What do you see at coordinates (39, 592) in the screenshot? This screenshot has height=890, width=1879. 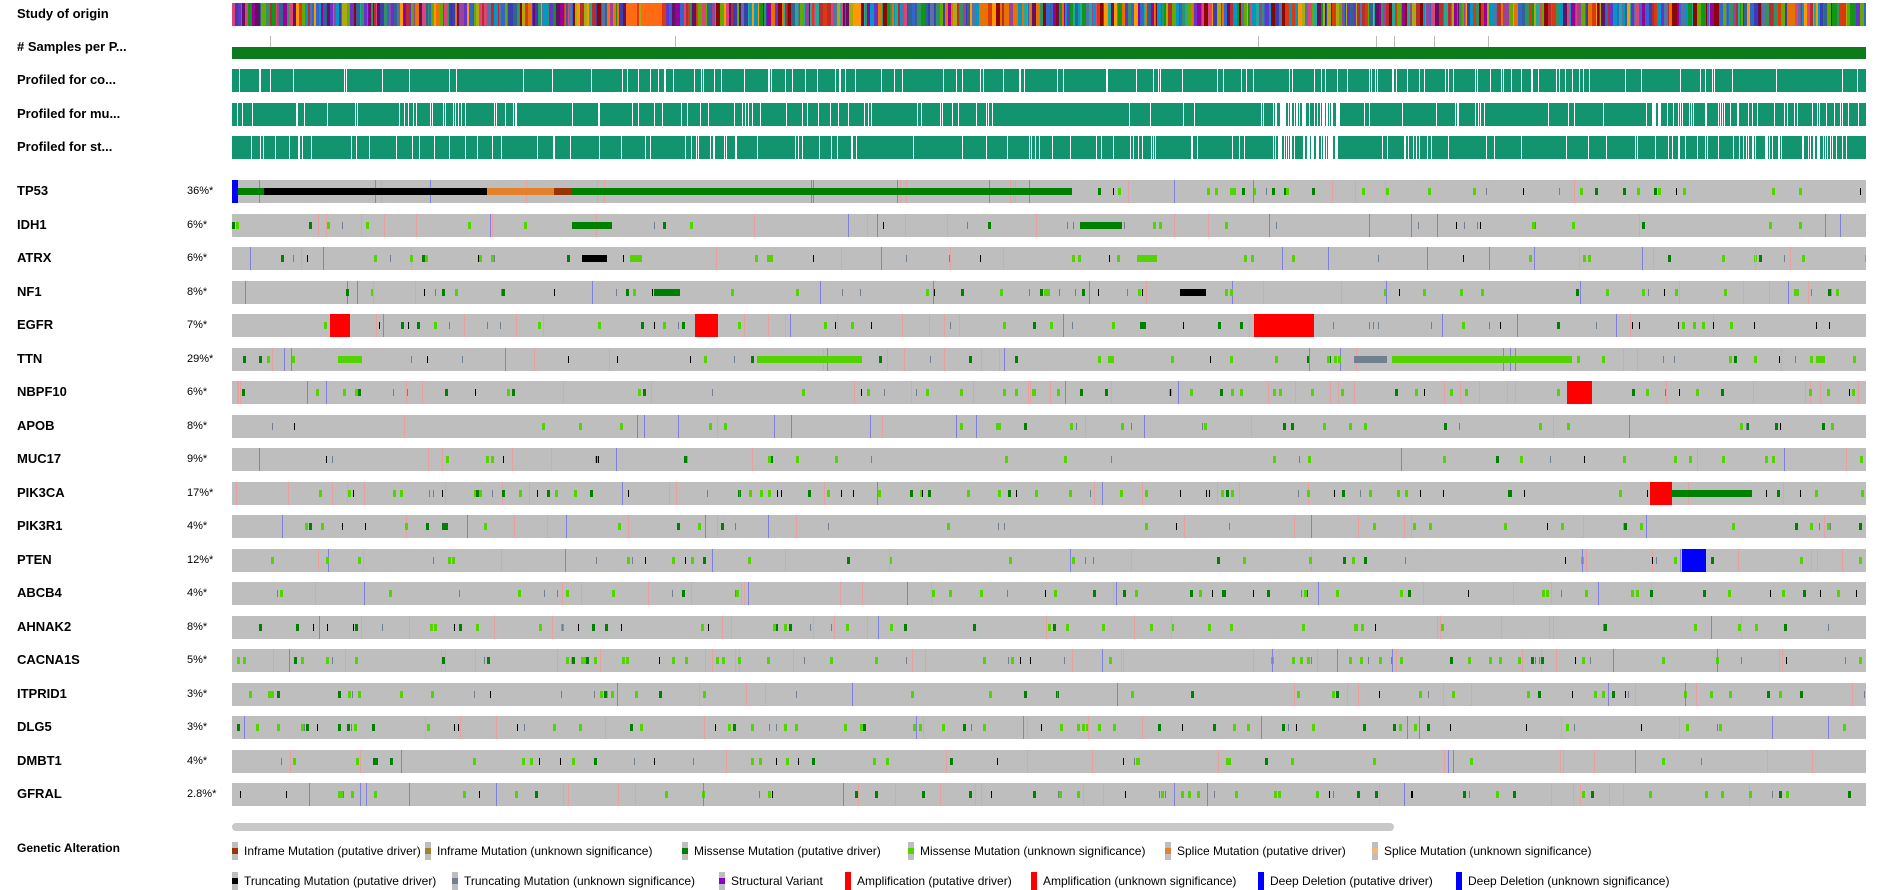 I see `gene-label-abcb4: ABCB4` at bounding box center [39, 592].